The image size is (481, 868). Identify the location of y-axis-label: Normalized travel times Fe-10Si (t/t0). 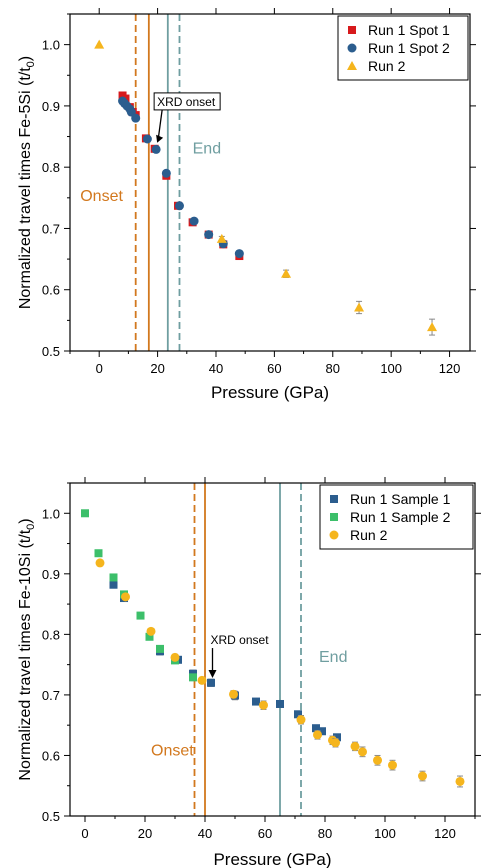
(27, 649).